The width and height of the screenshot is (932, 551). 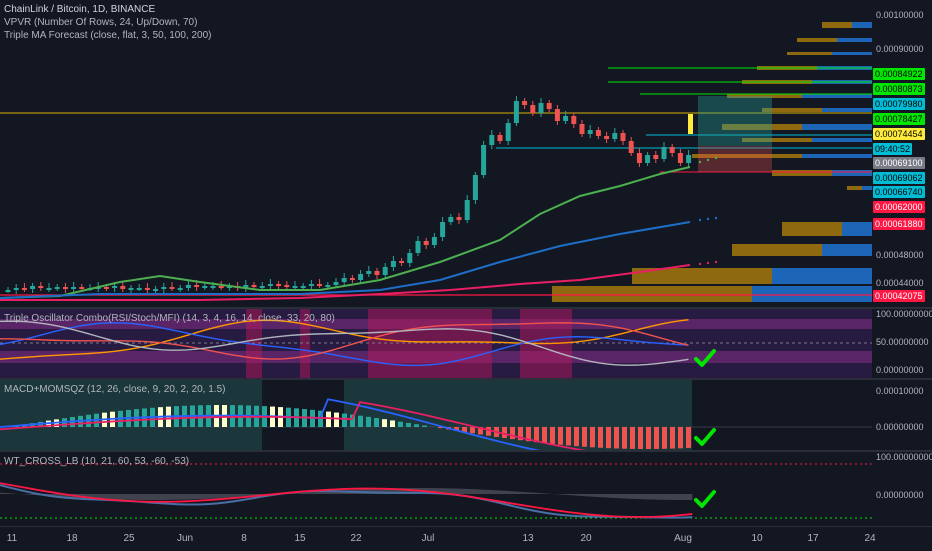 What do you see at coordinates (902, 489) in the screenshot?
I see `wt-axis: 100.00000000 0.00000000` at bounding box center [902, 489].